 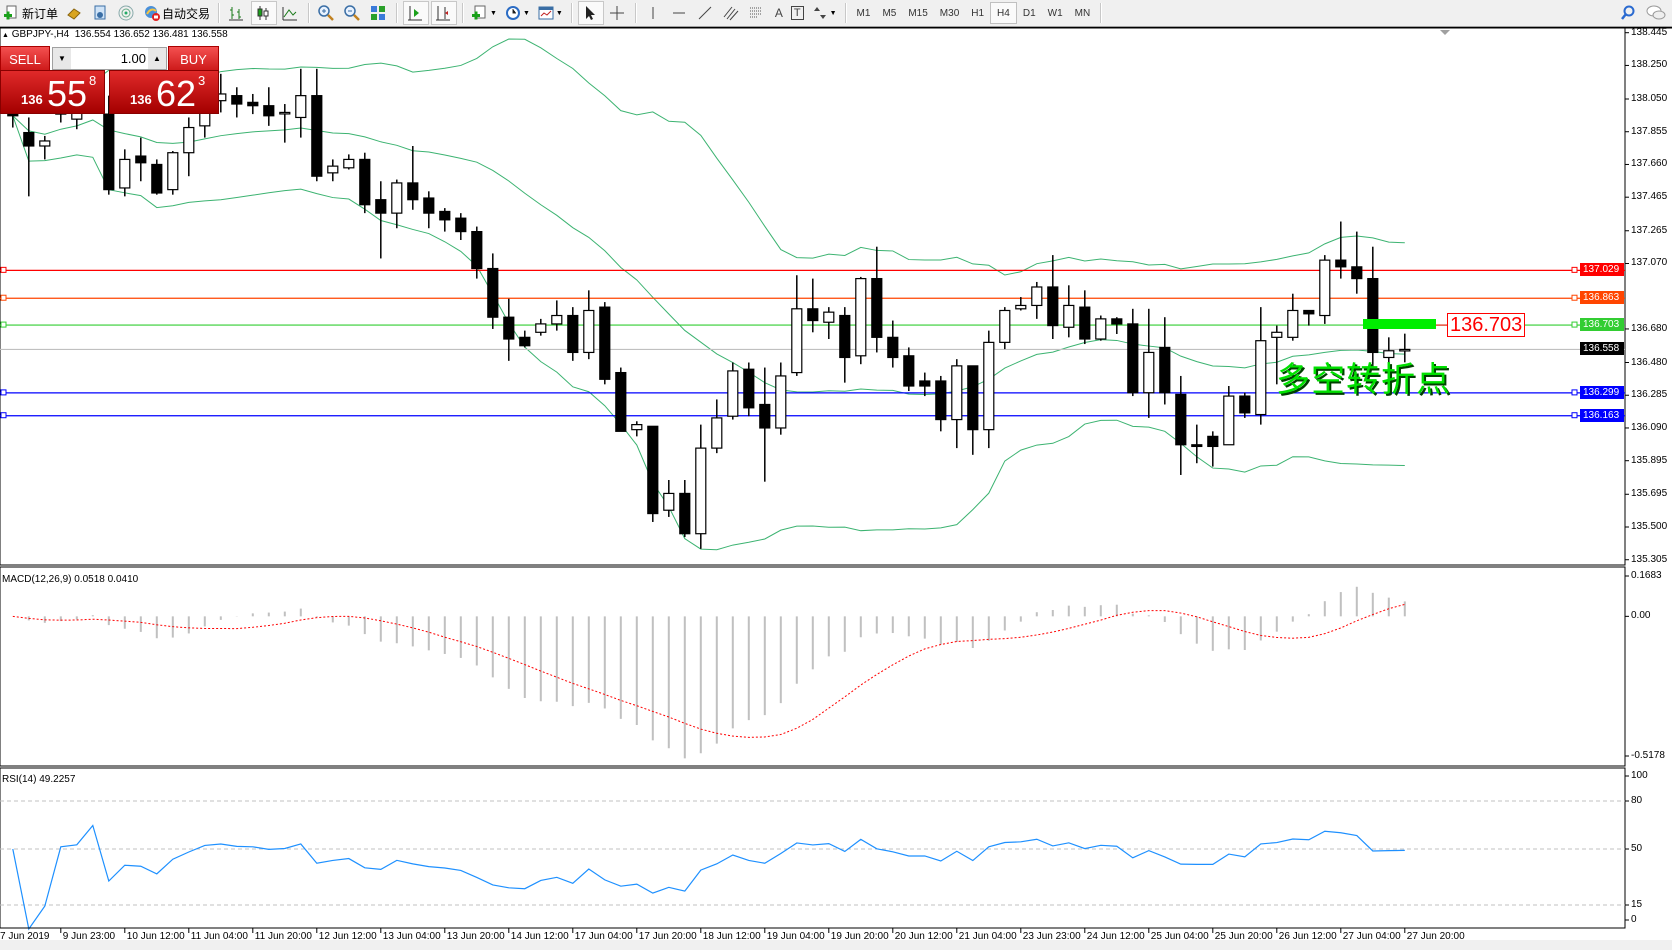 I want to click on turning-point-text: 多空转折点, so click(x=1363, y=380).